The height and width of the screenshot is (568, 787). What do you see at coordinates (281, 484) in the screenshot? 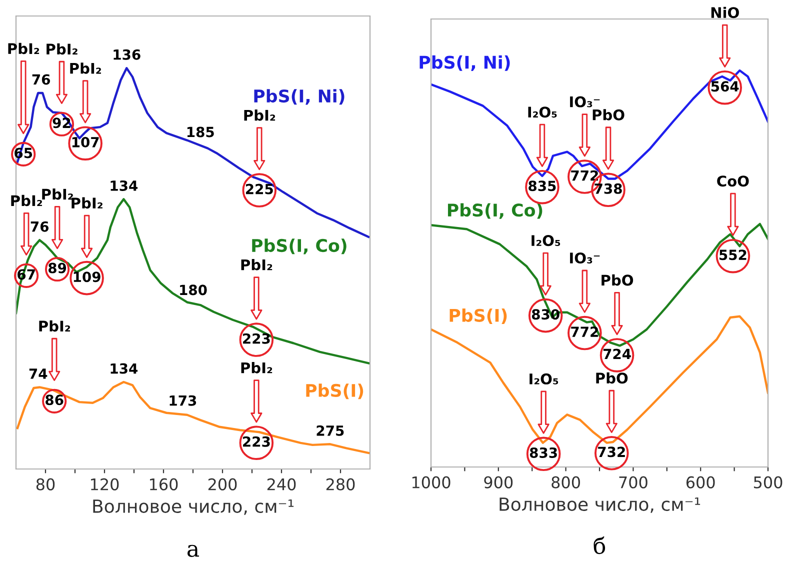
I see `x-tick-label: 240` at bounding box center [281, 484].